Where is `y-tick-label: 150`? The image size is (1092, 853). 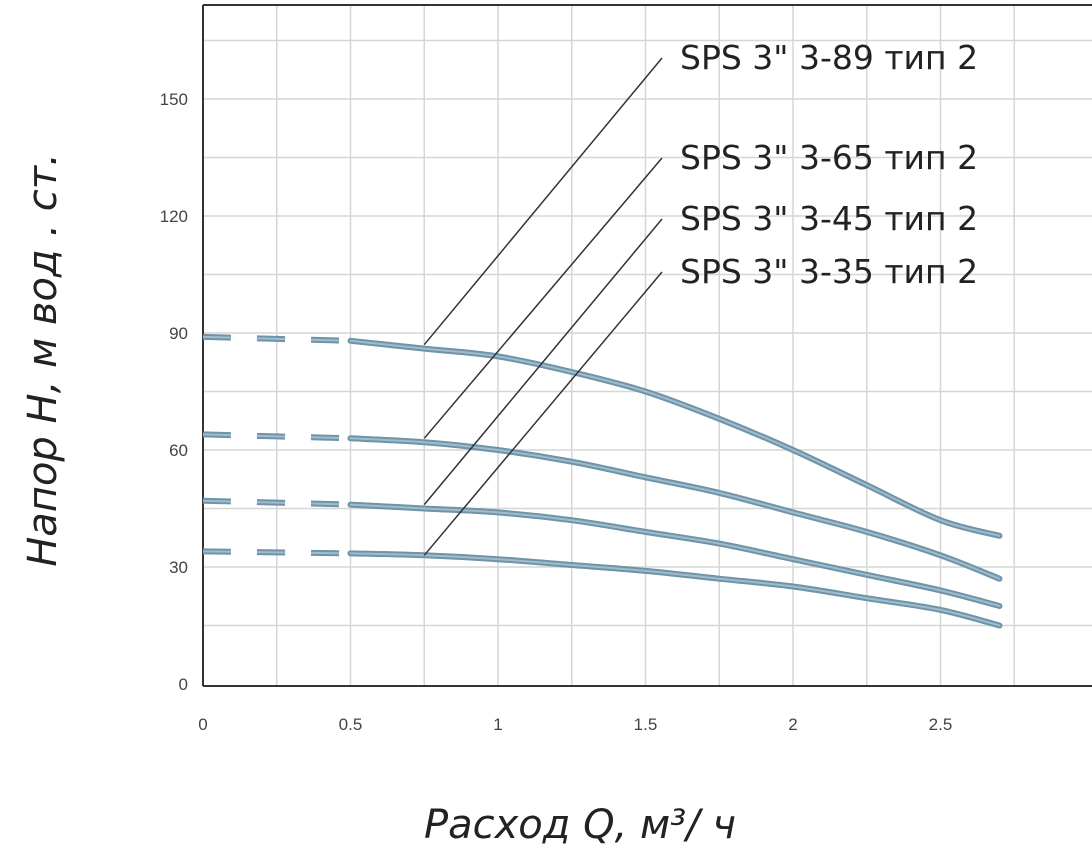
y-tick-label: 150 is located at coordinates (174, 99).